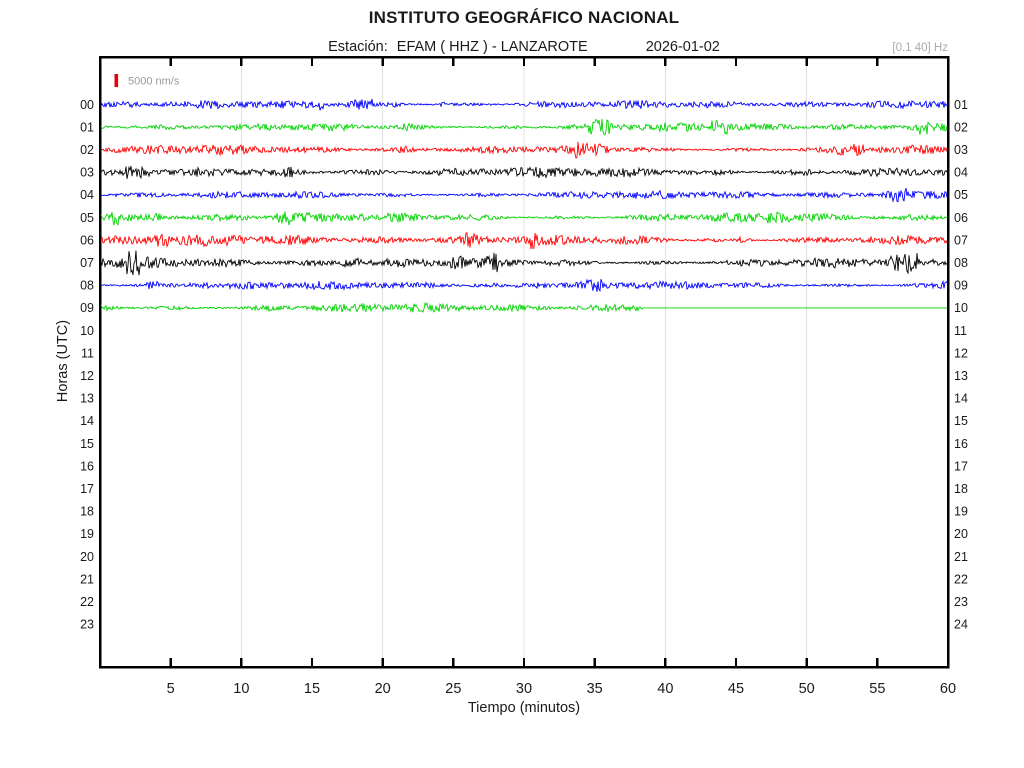 The image size is (1024, 768). Describe the element at coordinates (87, 150) in the screenshot. I see `hour-label-left-02: 02` at that location.